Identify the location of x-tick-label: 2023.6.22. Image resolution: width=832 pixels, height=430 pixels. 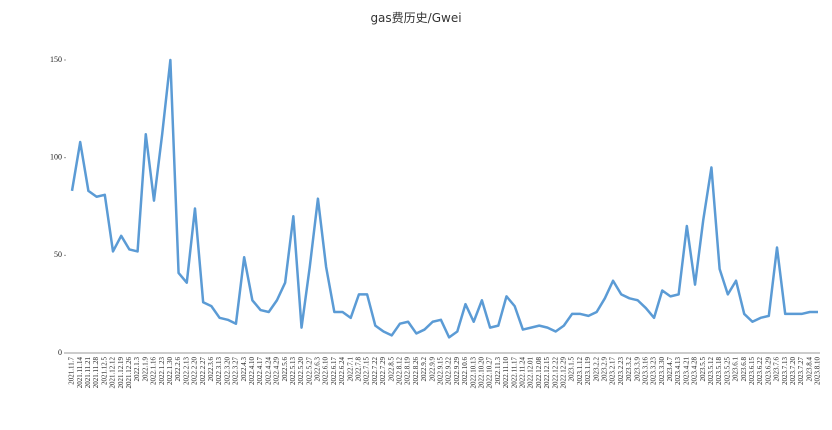
(760, 371).